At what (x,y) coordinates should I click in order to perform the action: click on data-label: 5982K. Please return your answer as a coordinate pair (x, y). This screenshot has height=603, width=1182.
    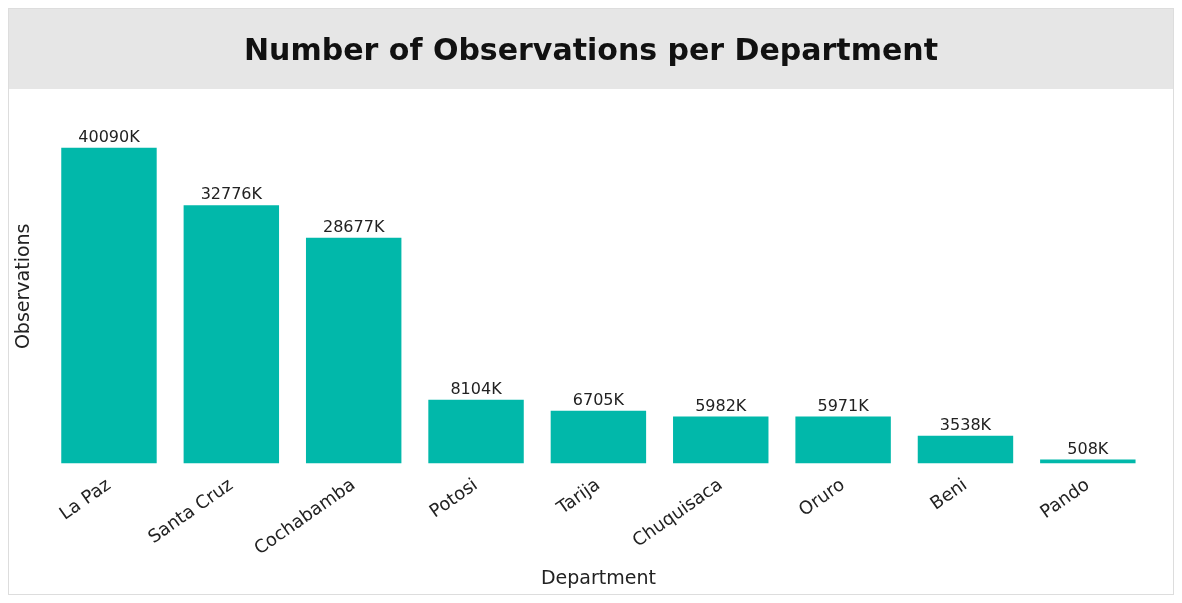
    Looking at the image, I should click on (721, 405).